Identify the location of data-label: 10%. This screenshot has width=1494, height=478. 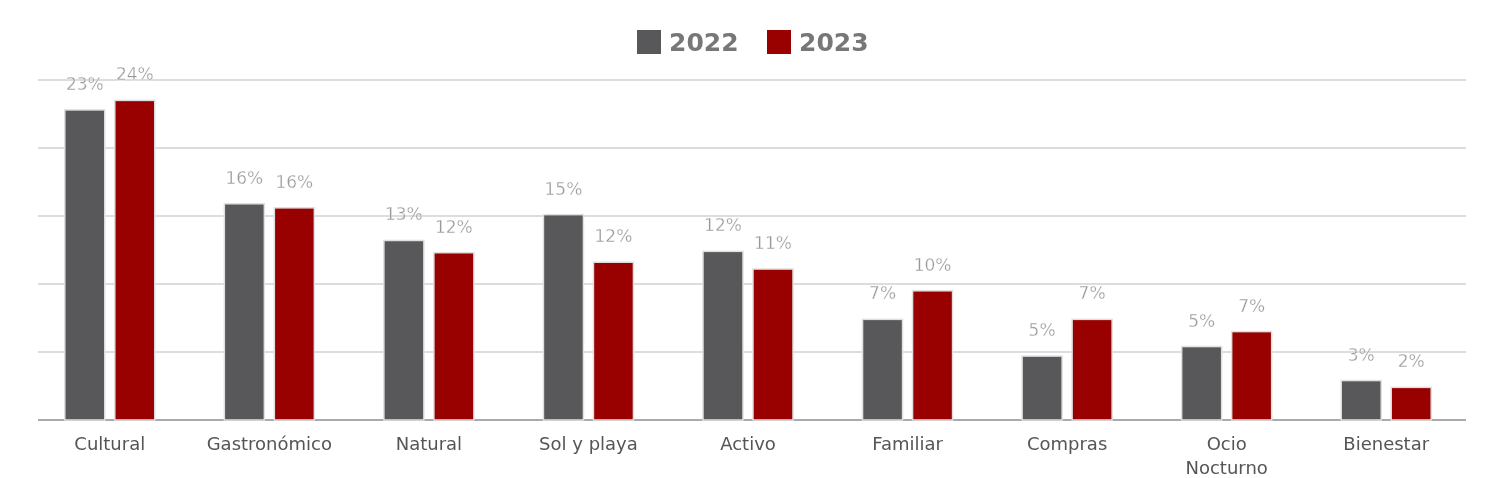
(932, 264).